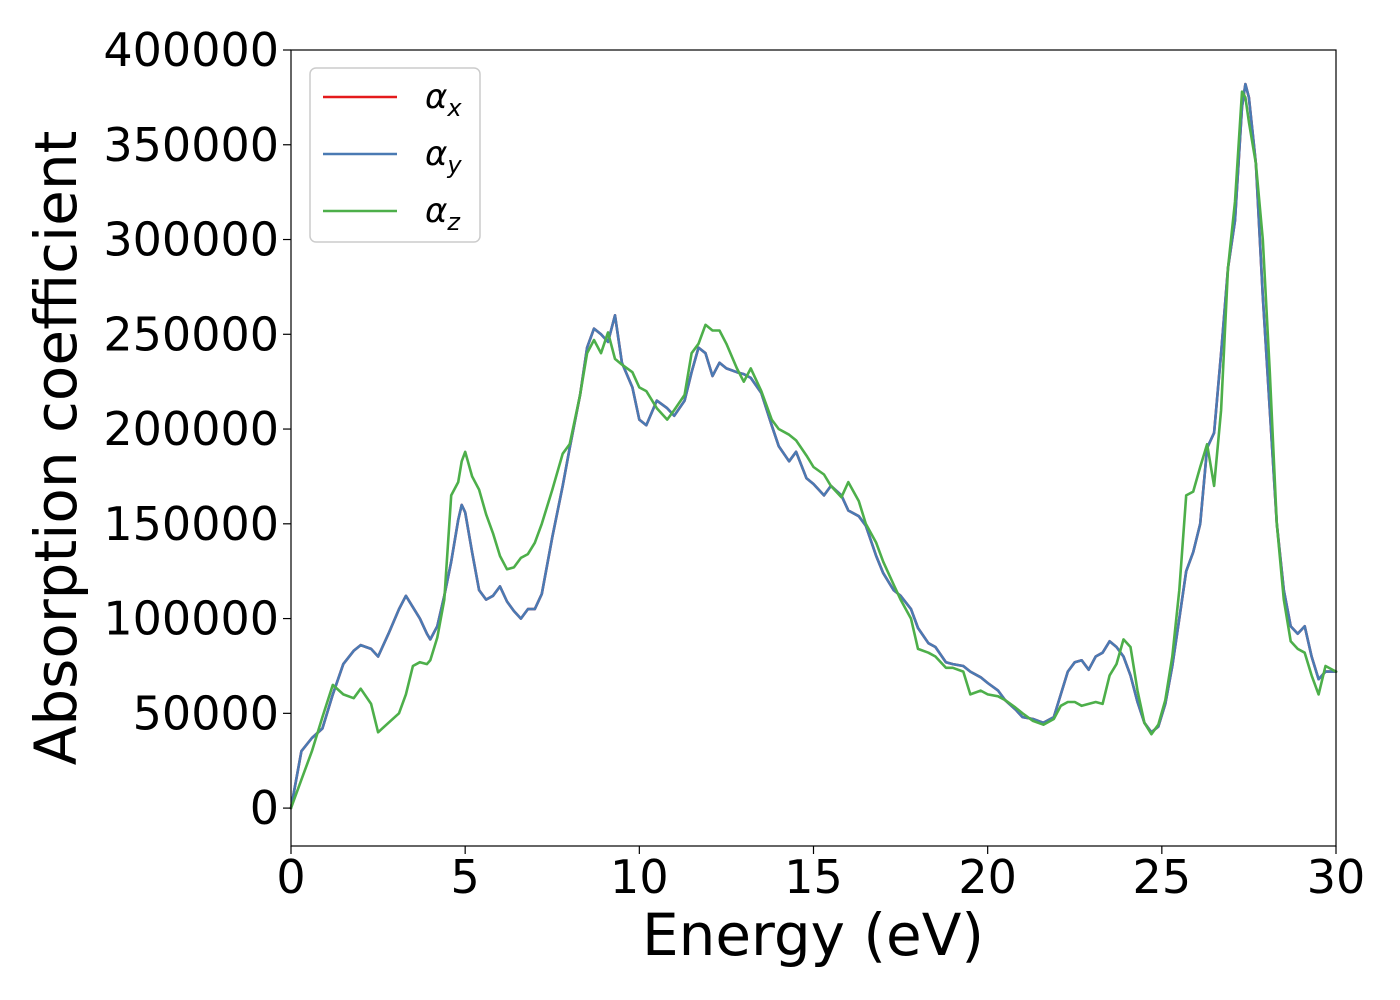 The height and width of the screenshot is (1000, 1400). Describe the element at coordinates (191, 50) in the screenshot. I see `y-tick-label: 400000` at that location.